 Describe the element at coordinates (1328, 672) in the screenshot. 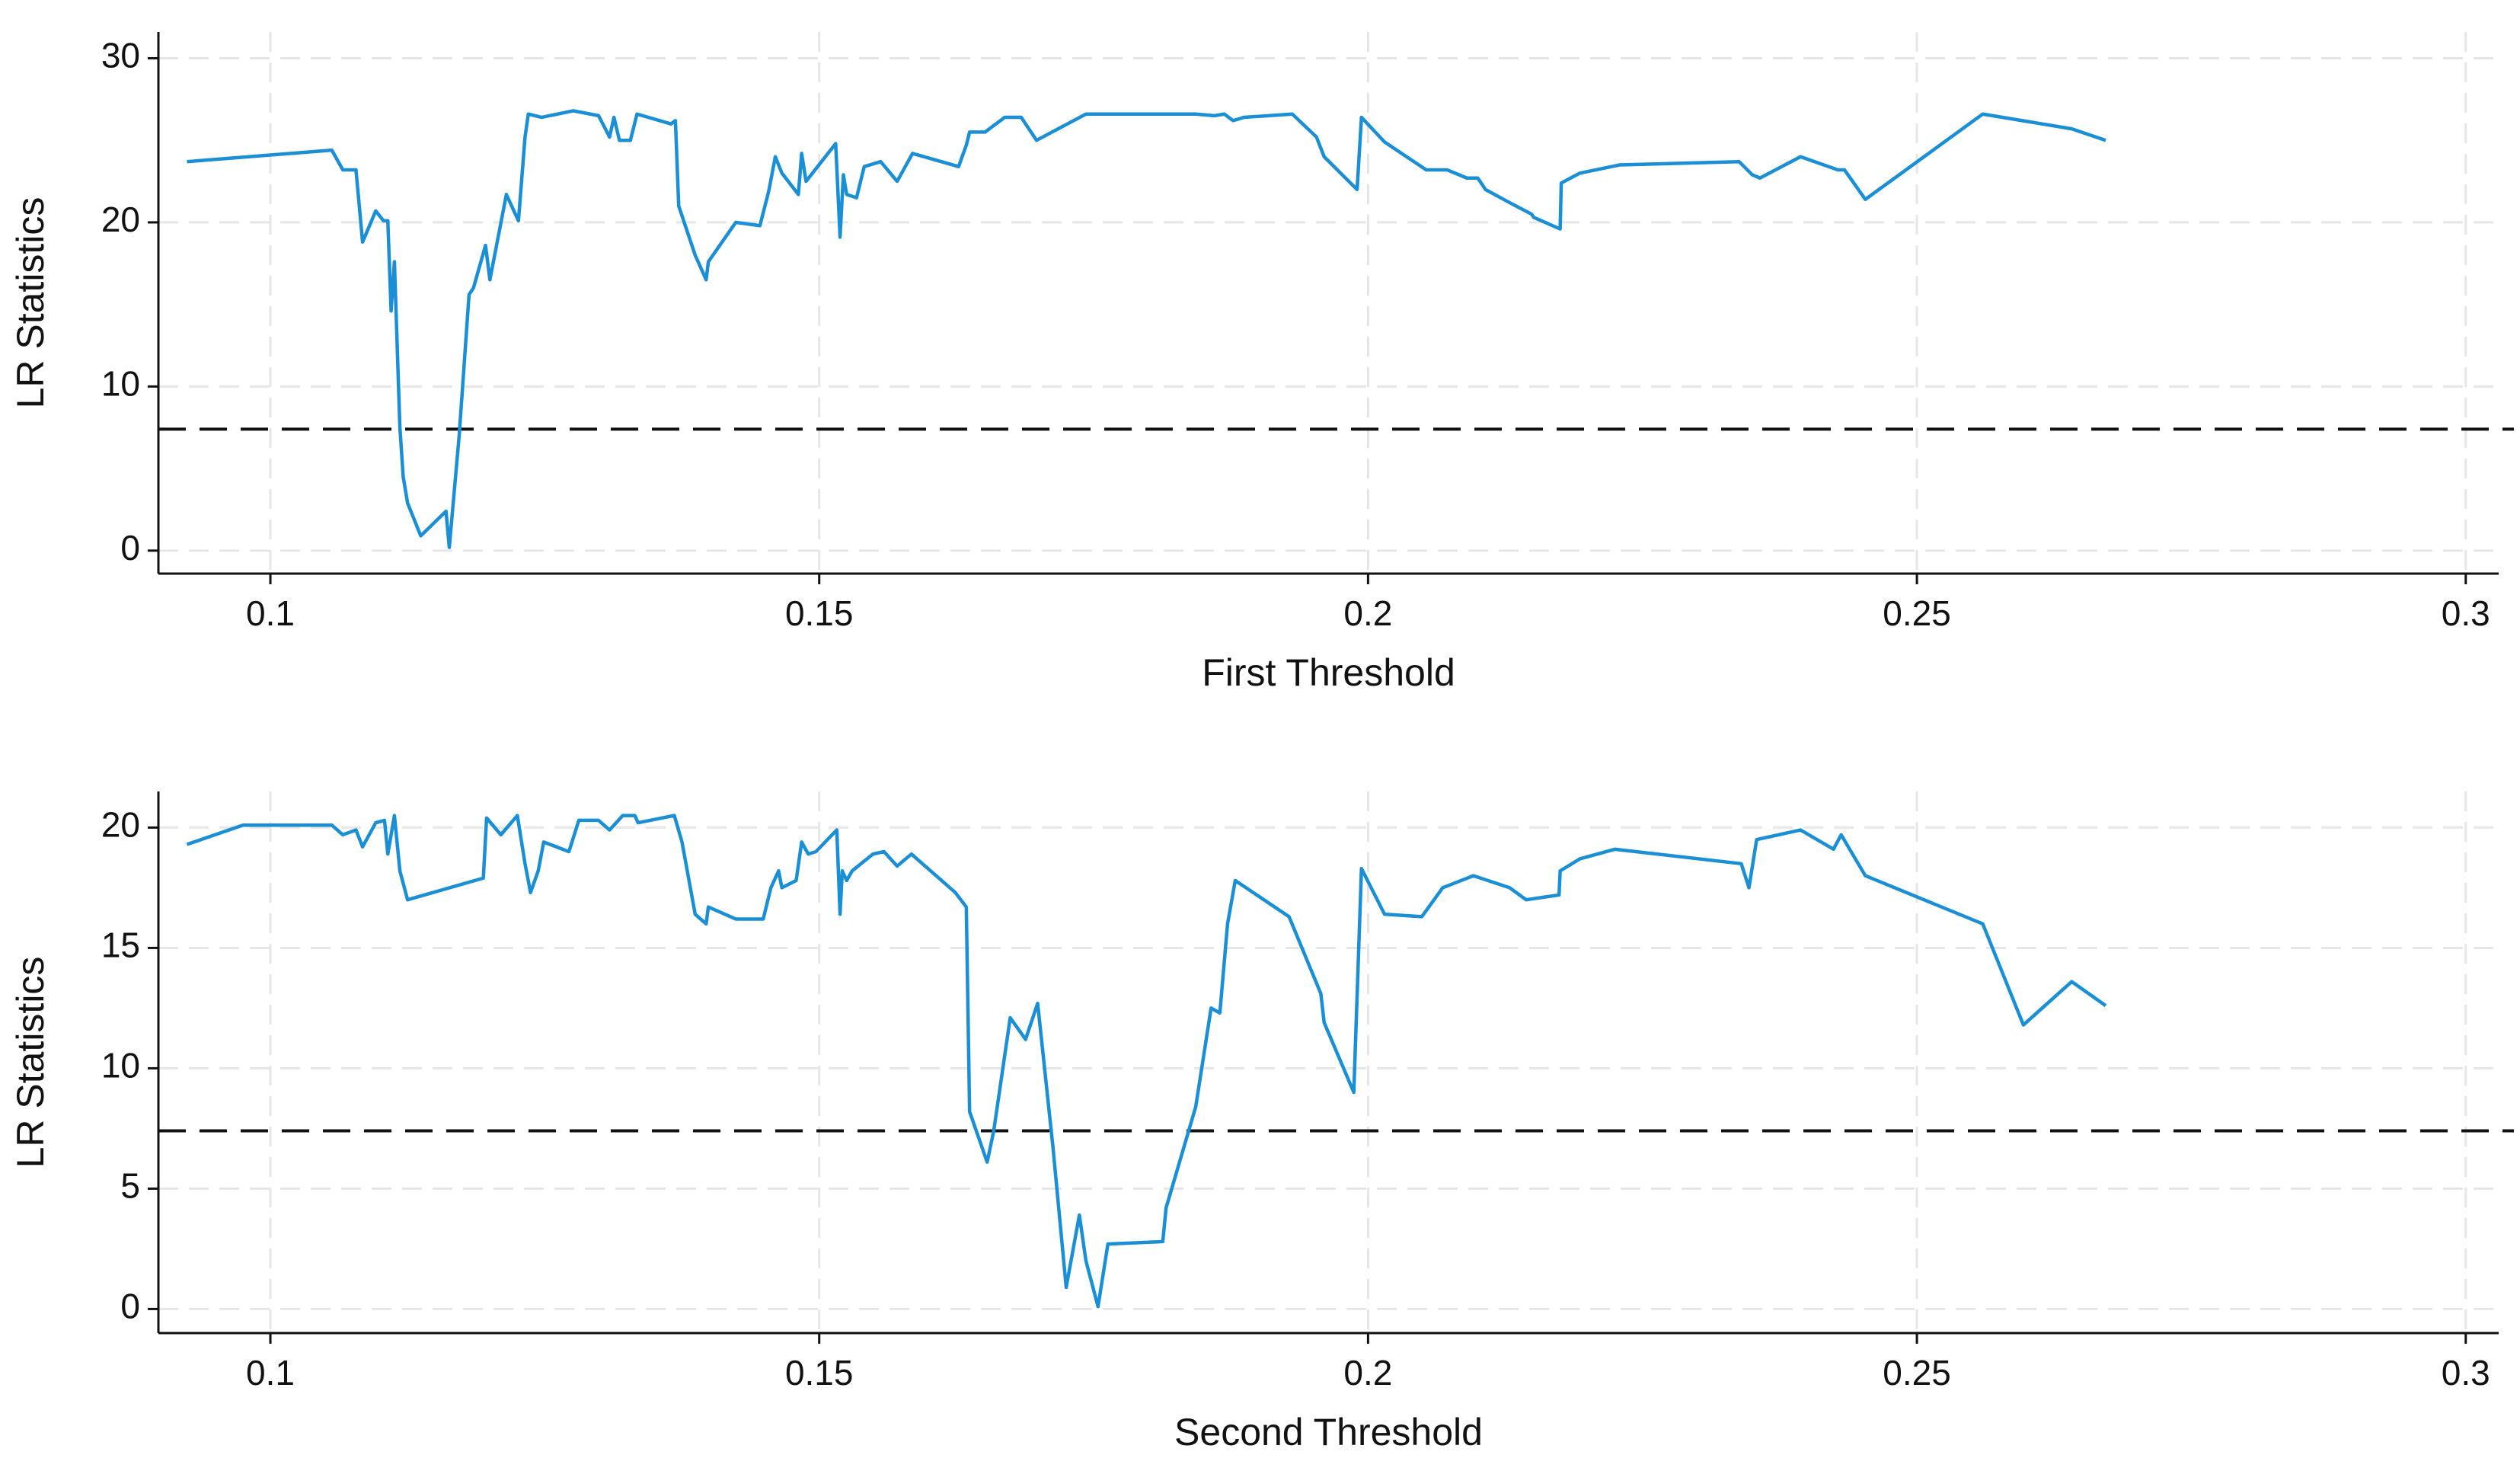

I see `x-axis-title: First Threshold` at that location.